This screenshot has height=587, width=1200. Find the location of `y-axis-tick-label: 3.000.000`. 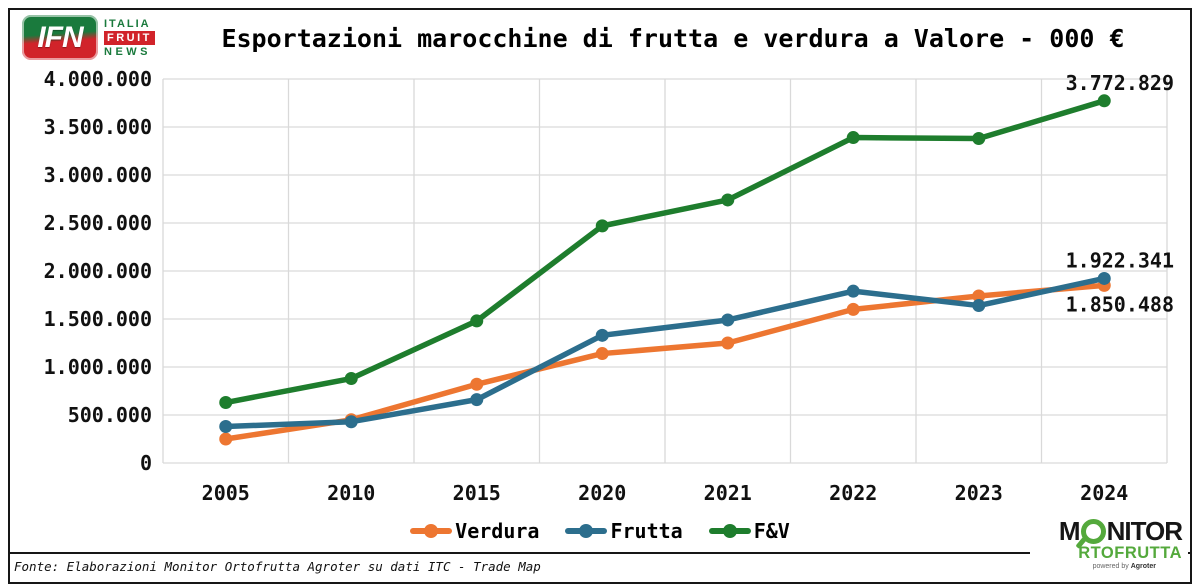

y-axis-tick-label: 3.000.000 is located at coordinates (98, 175).